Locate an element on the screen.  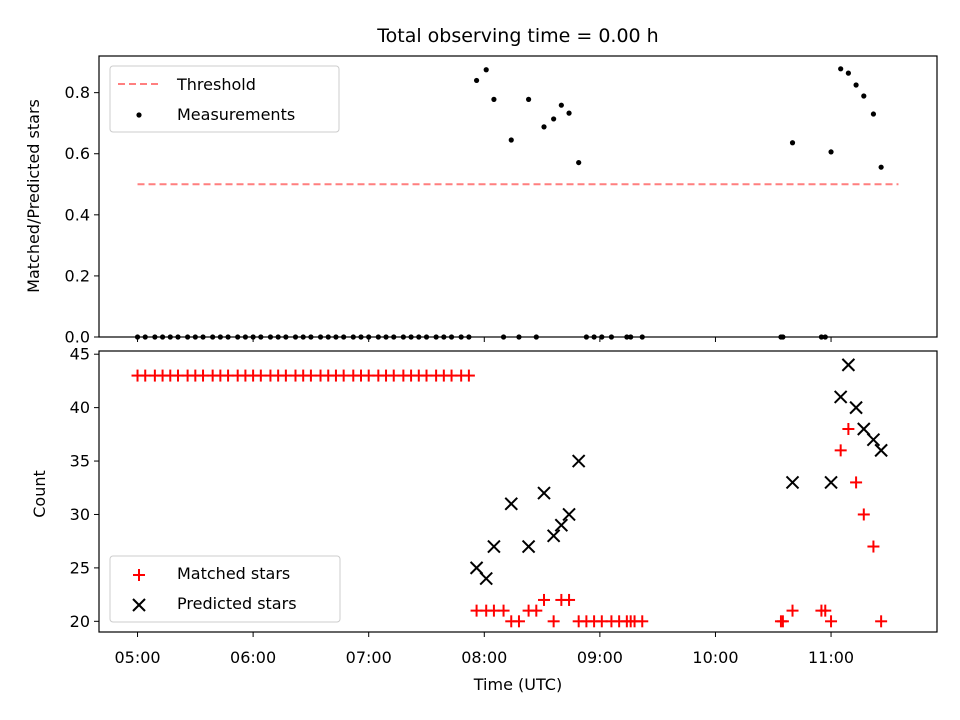
bottom-y-tick-label: 35 is located at coordinates (80, 461).